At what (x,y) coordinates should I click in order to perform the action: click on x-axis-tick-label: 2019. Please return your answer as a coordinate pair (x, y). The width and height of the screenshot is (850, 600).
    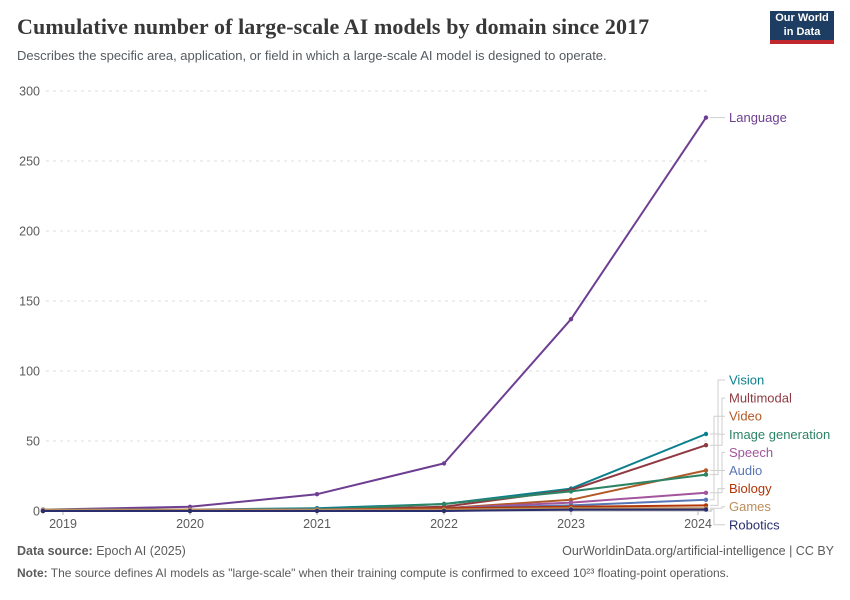
    Looking at the image, I should click on (63, 524).